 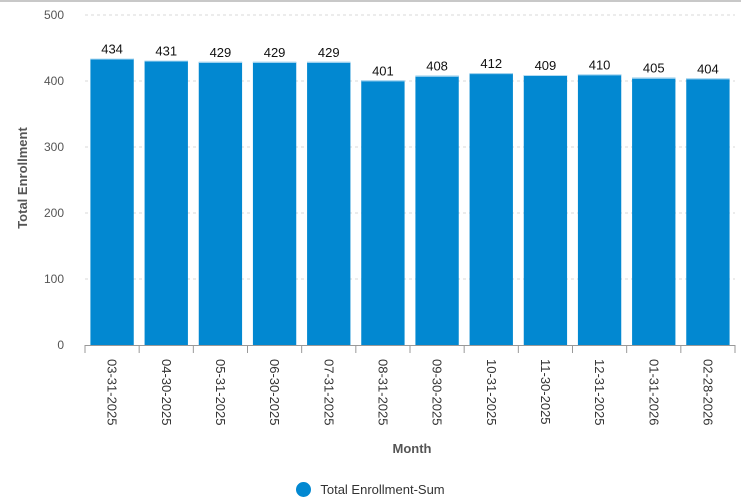 What do you see at coordinates (370, 1) in the screenshot?
I see `top-border` at bounding box center [370, 1].